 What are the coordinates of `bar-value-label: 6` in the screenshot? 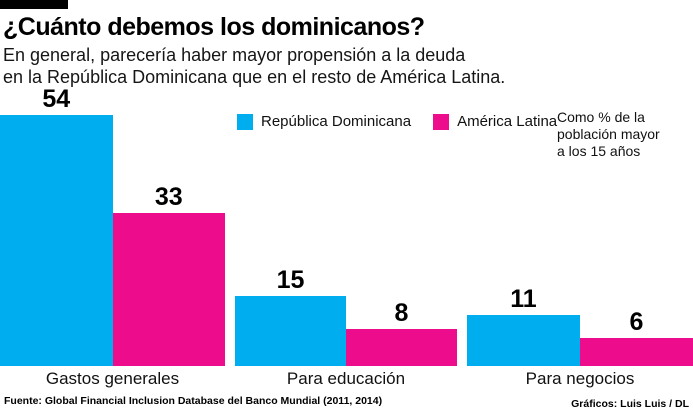 It's located at (636, 322).